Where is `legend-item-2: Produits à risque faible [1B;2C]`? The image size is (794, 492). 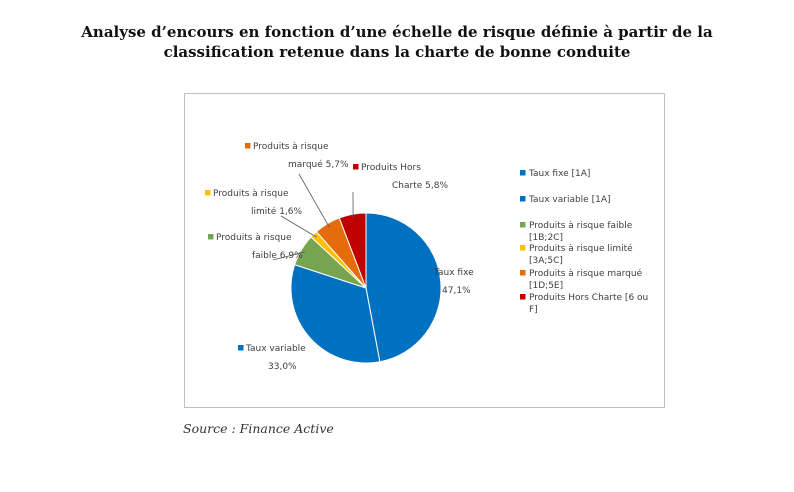 legend-item-2: Produits à risque faible [1B;2C] is located at coordinates (576, 232).